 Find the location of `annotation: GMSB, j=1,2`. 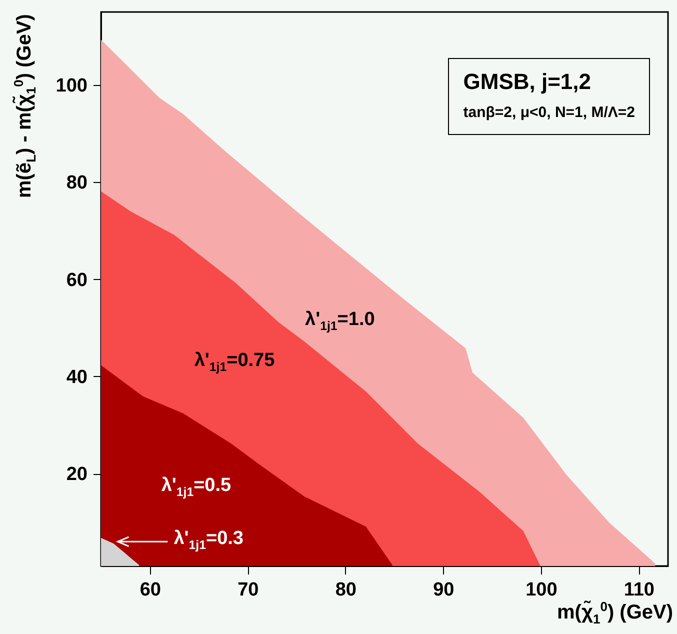

annotation: GMSB, j=1,2 is located at coordinates (527, 81).